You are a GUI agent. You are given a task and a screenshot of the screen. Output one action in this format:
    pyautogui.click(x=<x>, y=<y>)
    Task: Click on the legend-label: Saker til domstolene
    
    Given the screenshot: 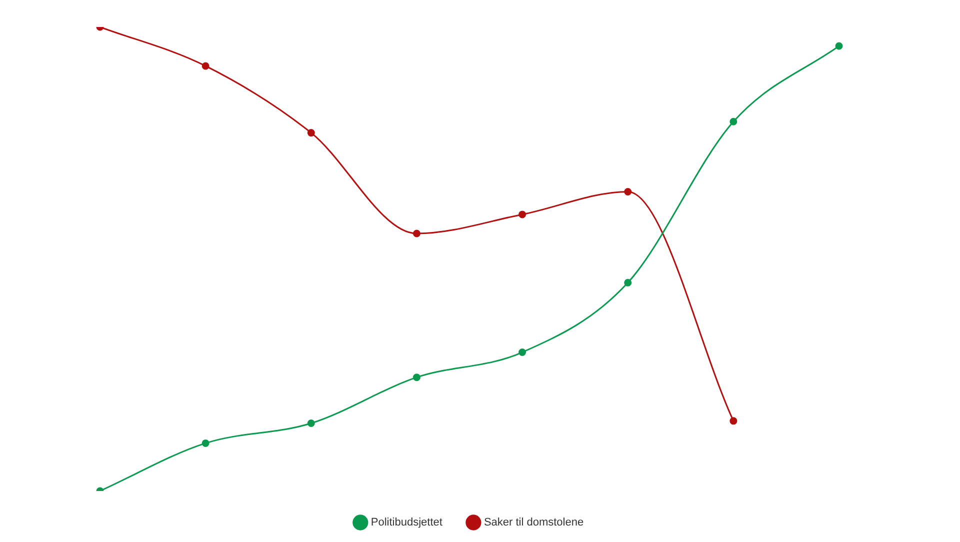 What is the action you would take?
    pyautogui.click(x=534, y=522)
    